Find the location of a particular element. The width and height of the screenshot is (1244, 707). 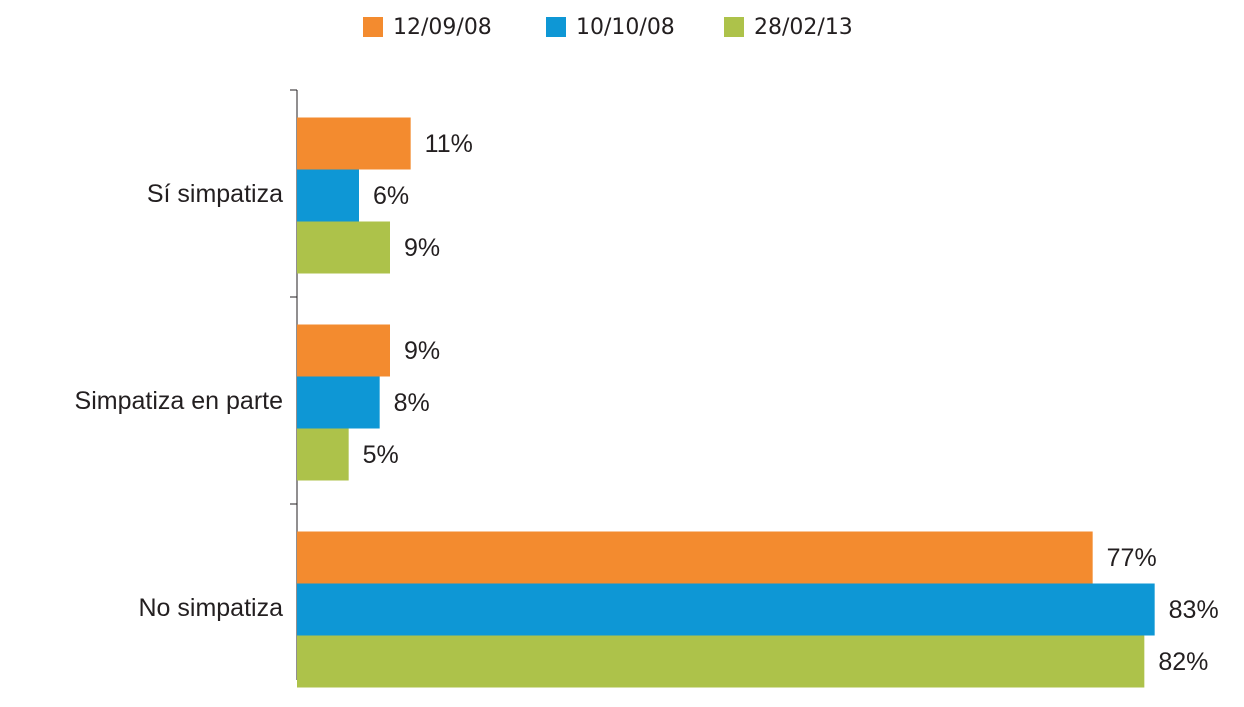

category-label: Simpatiza en parte is located at coordinates (179, 401).